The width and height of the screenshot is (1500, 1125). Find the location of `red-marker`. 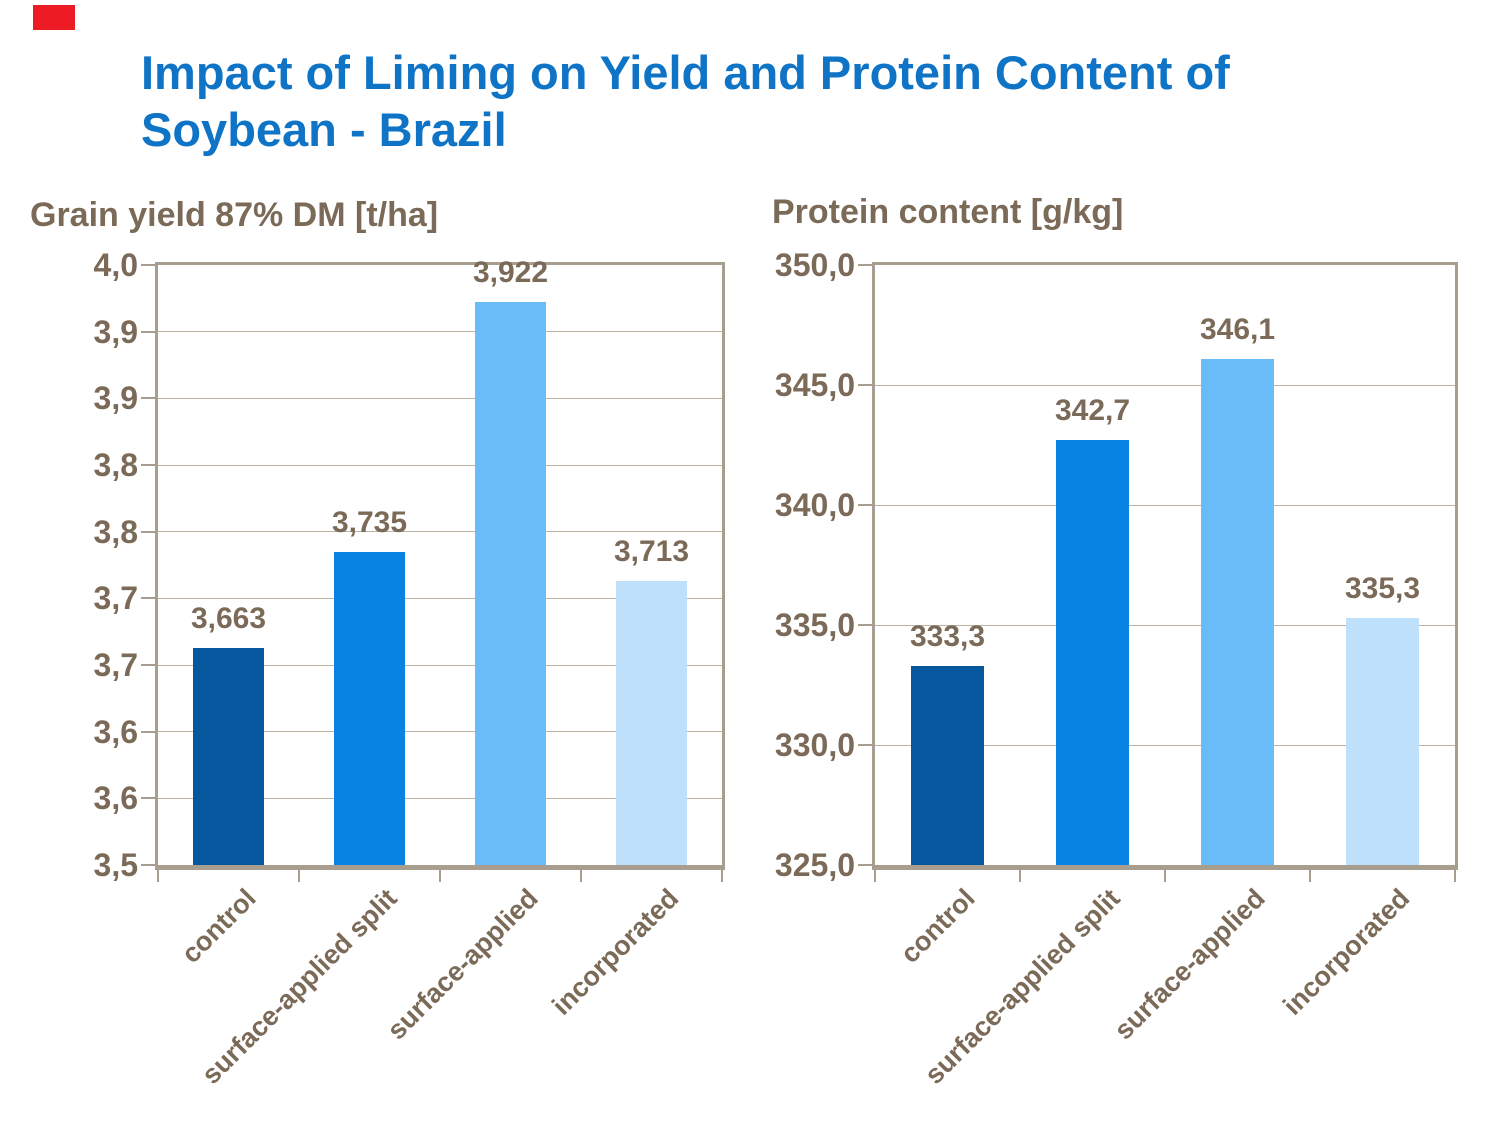

red-marker is located at coordinates (54, 17).